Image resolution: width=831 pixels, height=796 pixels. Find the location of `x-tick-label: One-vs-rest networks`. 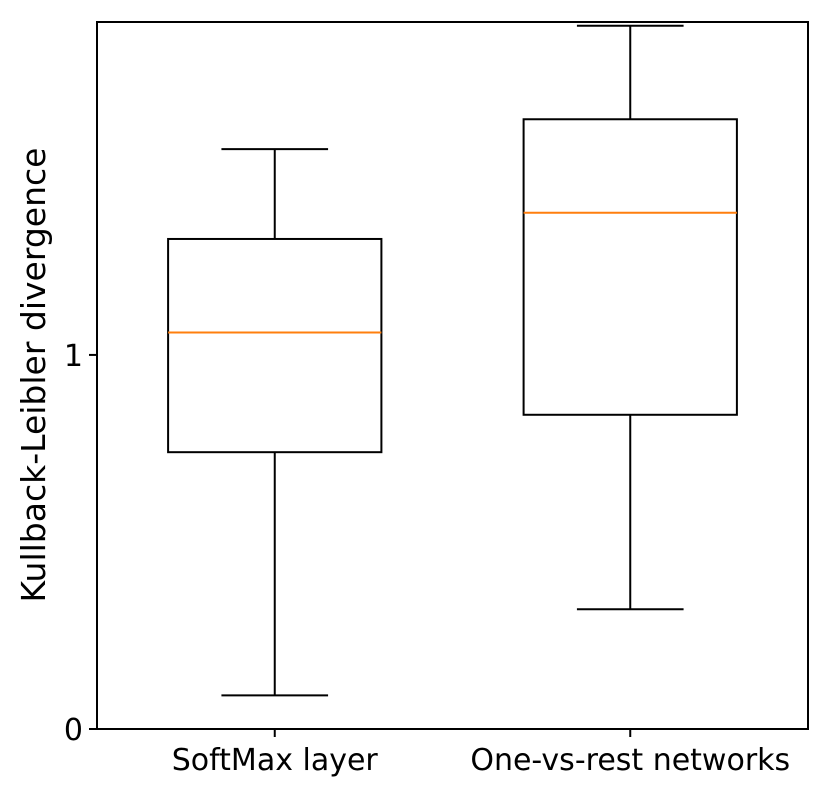

x-tick-label: One-vs-rest networks is located at coordinates (630, 760).